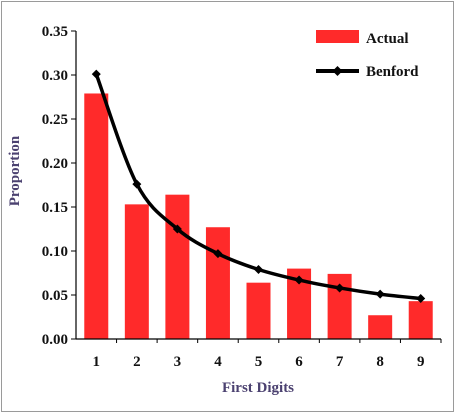  Describe the element at coordinates (55, 164) in the screenshot. I see `y-tick-label: 0.20` at that location.